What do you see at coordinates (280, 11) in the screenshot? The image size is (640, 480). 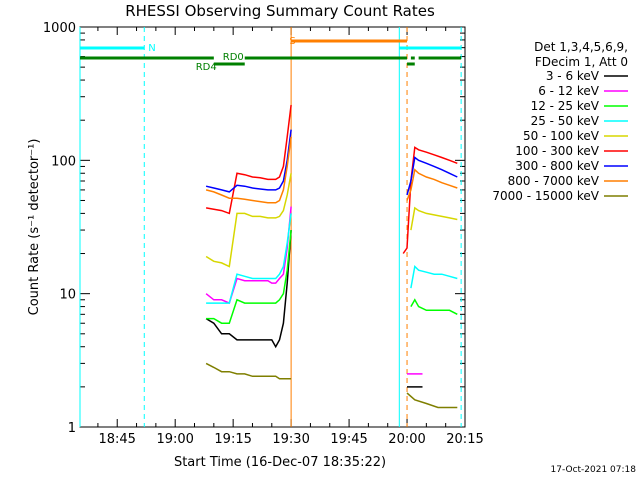 I see `chart-title: RHESSI Observing Summary Count Rates` at bounding box center [280, 11].